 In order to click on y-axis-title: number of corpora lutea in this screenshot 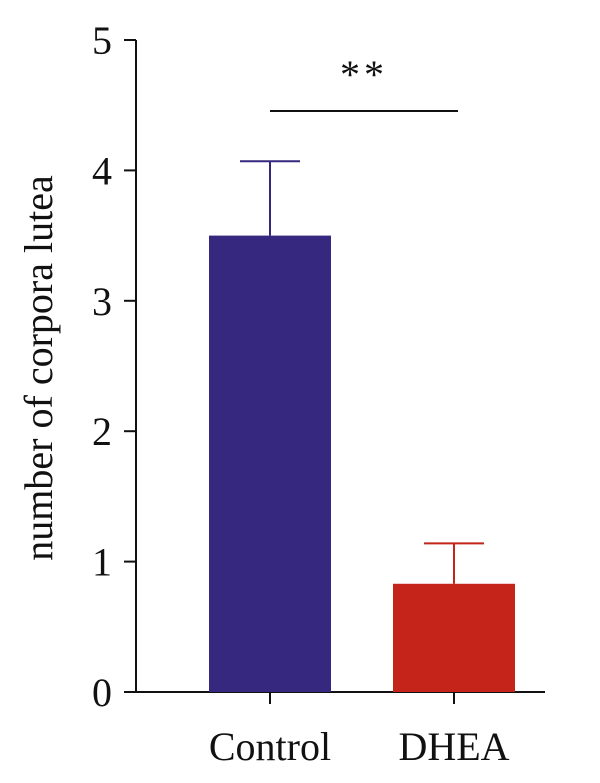, I will do `click(38, 368)`.